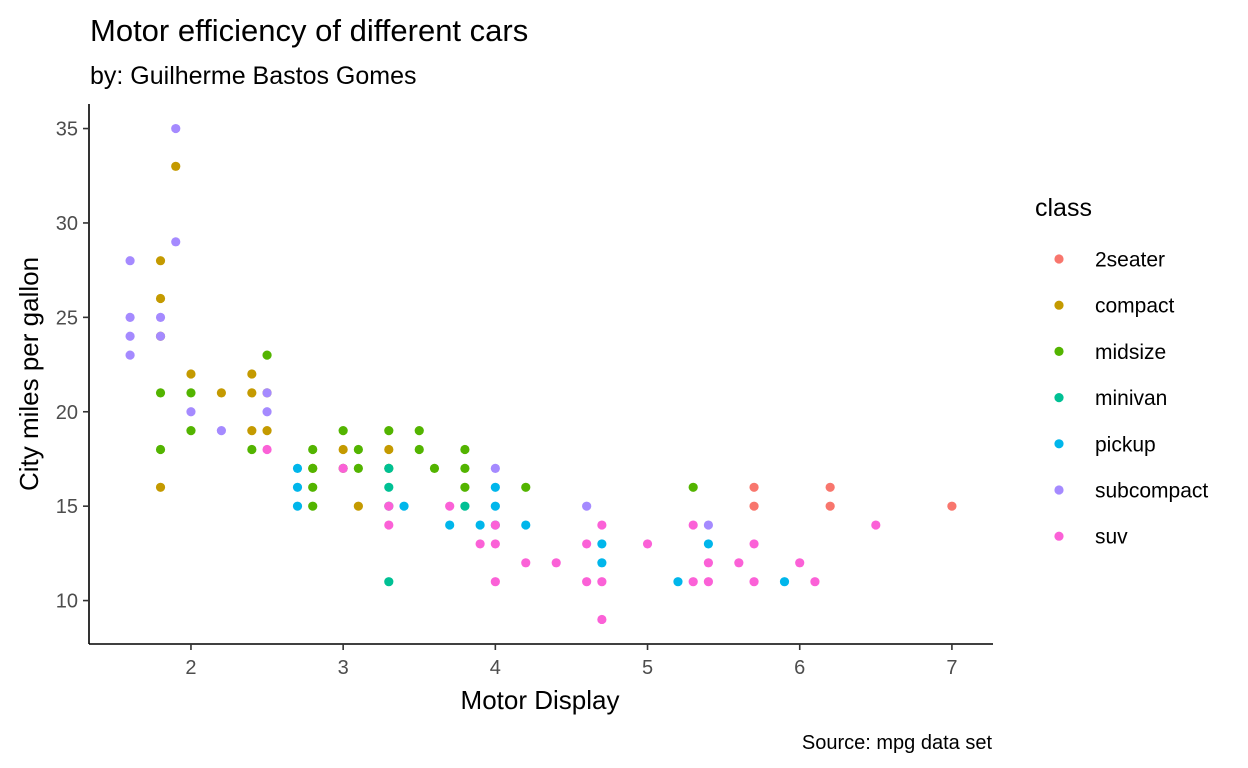 This screenshot has width=1248, height=768. What do you see at coordinates (1131, 398) in the screenshot?
I see `legend-label: minivan` at bounding box center [1131, 398].